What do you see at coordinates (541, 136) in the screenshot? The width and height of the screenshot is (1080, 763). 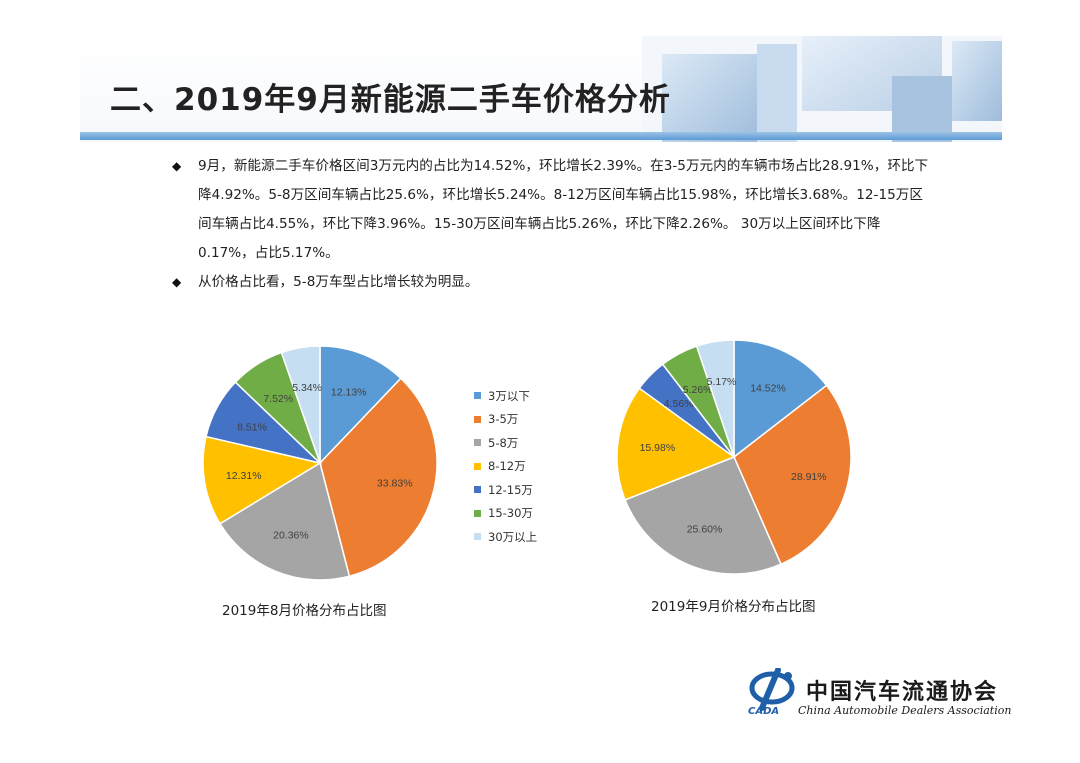 I see `header-divider` at bounding box center [541, 136].